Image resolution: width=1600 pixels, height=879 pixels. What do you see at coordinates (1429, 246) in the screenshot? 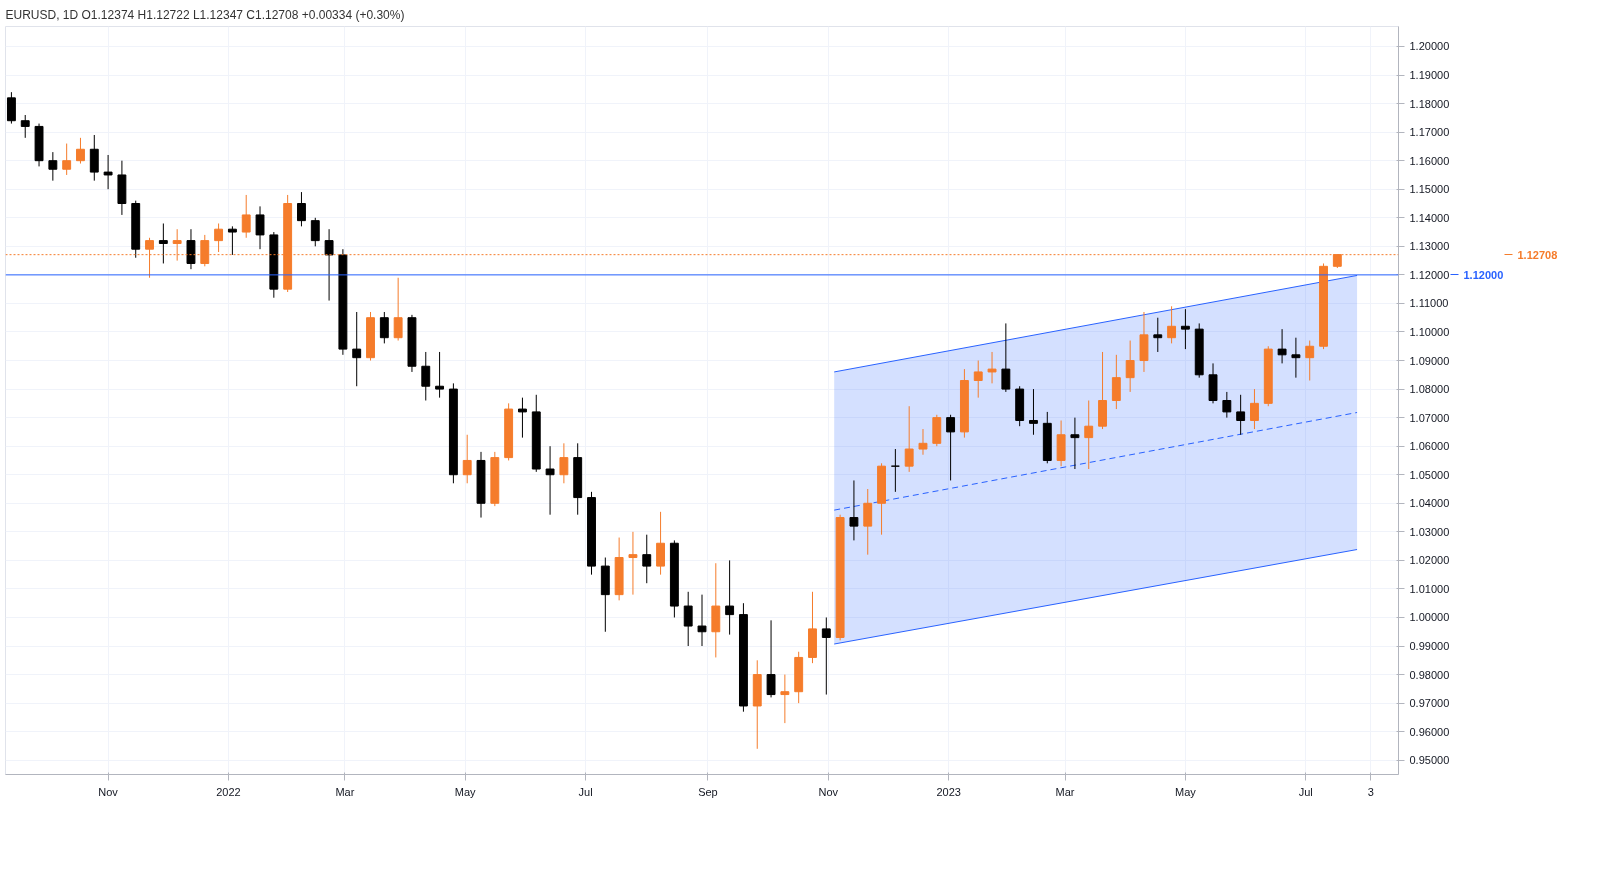
I see `y-tick-label: 1.13000` at bounding box center [1429, 246].